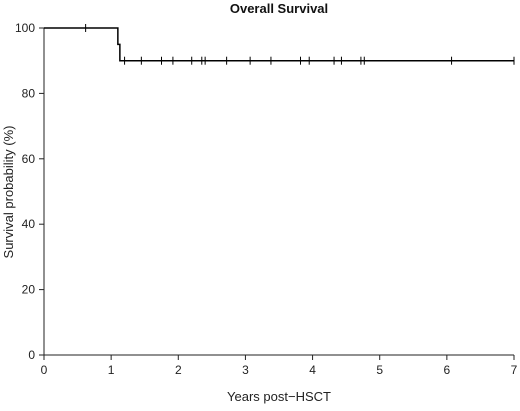  I want to click on survival-curve, so click(279, 44).